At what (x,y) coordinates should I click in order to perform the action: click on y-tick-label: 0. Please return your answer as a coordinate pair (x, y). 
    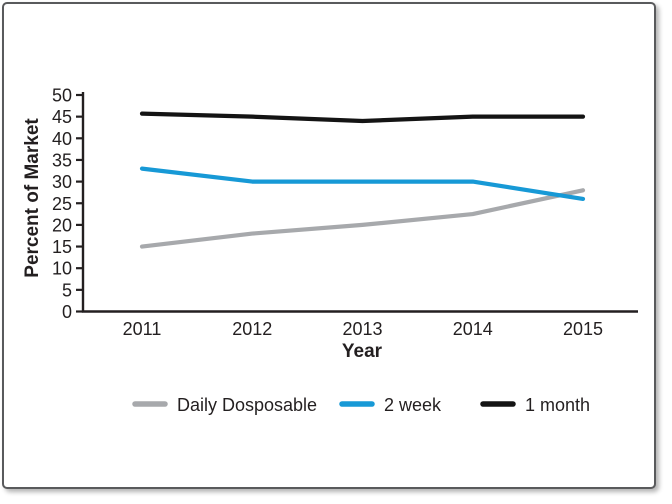
    Looking at the image, I should click on (67, 312).